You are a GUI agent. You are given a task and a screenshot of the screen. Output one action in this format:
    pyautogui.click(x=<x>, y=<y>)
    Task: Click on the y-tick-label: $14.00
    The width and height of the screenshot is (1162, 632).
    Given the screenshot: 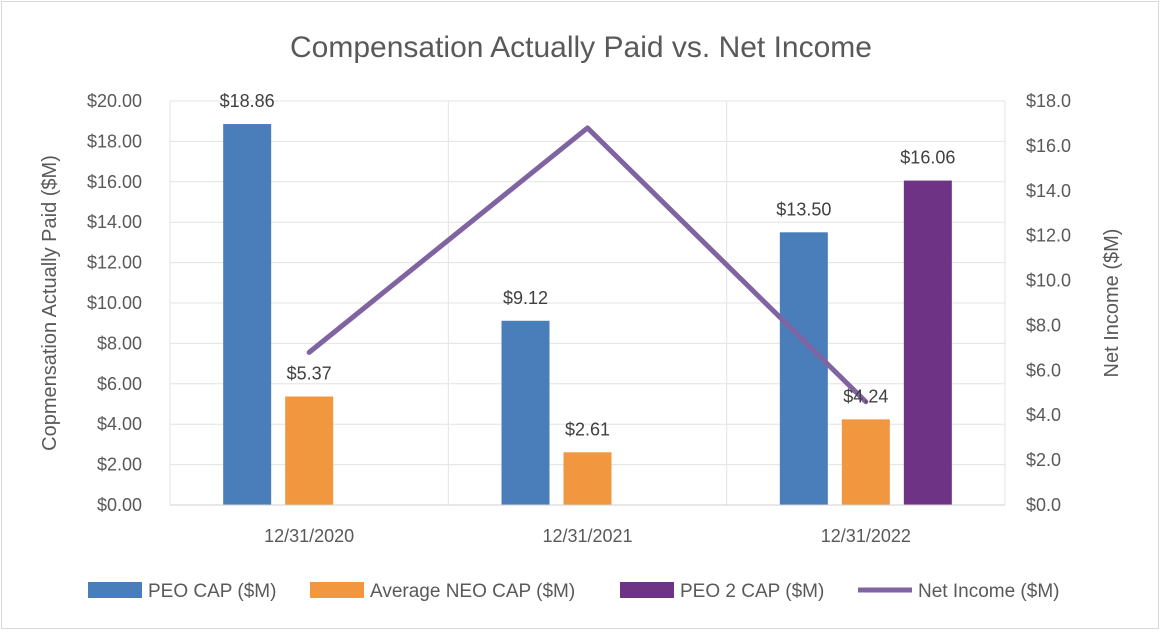 What is the action you would take?
    pyautogui.click(x=114, y=222)
    